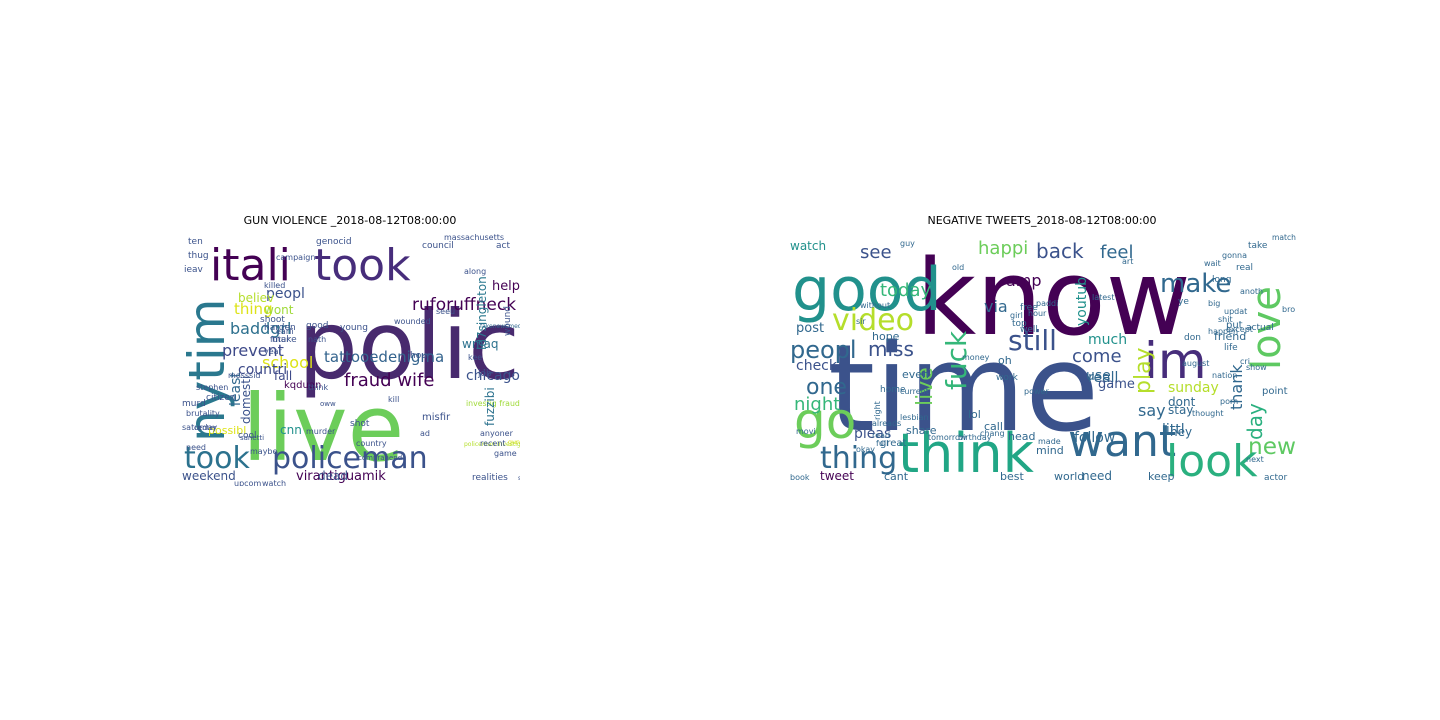 The height and width of the screenshot is (720, 1440). Describe the element at coordinates (1127, 261) in the screenshot. I see `cloud-word: art` at that location.